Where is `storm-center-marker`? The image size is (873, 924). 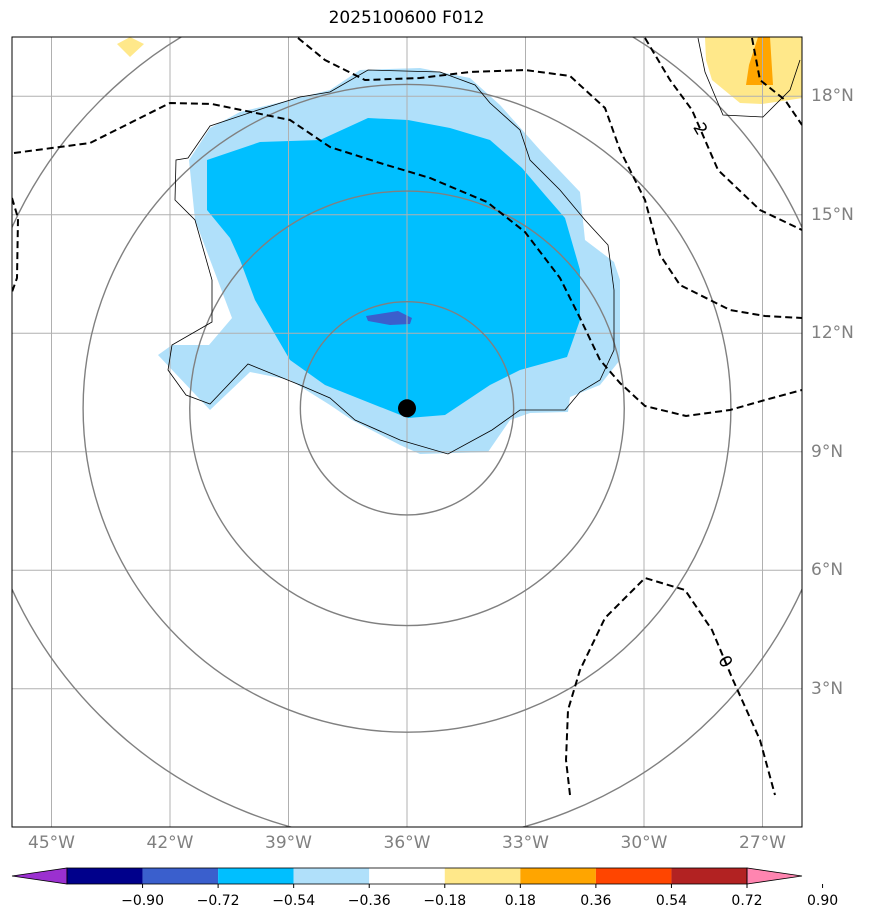
storm-center-marker is located at coordinates (407, 408).